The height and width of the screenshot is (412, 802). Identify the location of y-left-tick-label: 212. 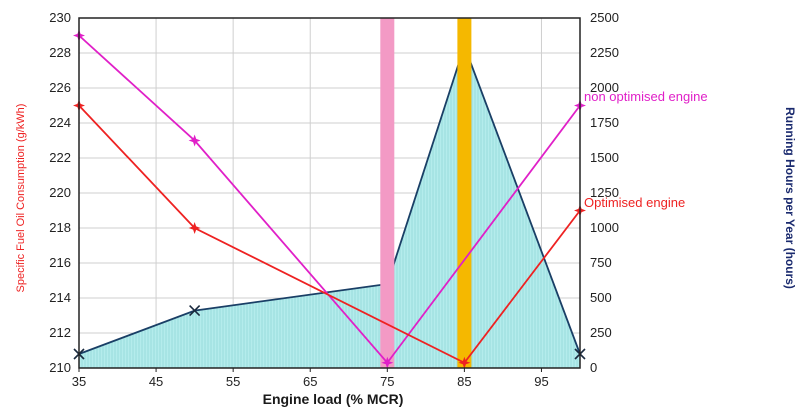
(60, 332).